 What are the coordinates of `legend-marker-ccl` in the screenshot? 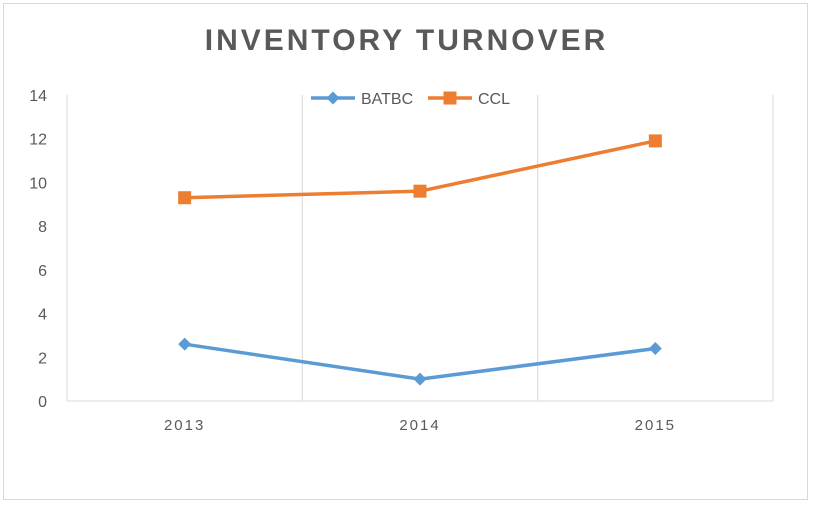 It's located at (450, 98).